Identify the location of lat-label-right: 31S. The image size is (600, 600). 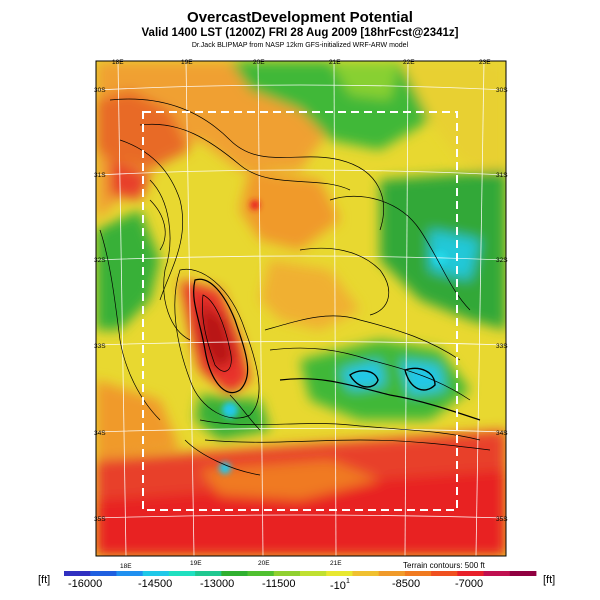
(502, 175).